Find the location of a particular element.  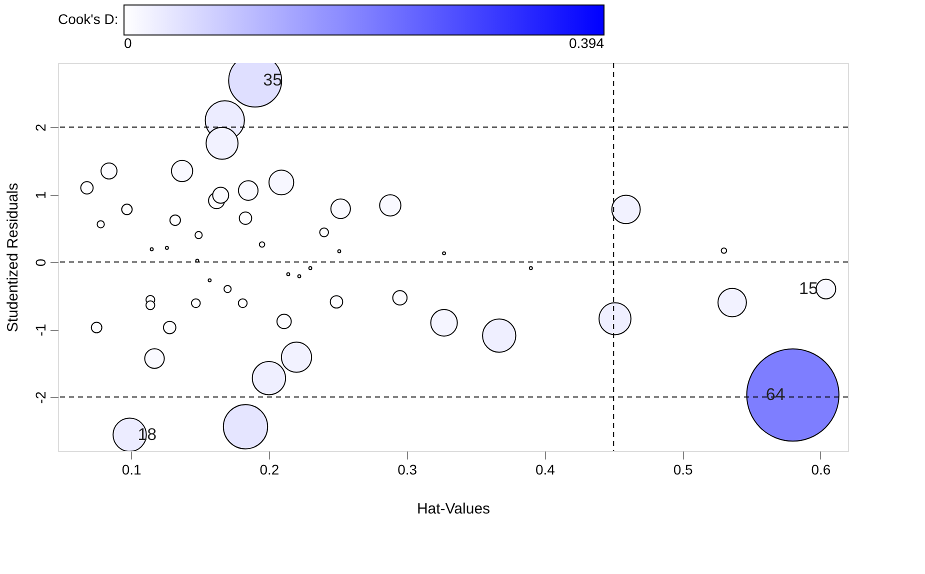

y-axis-title: Studentized Residuals is located at coordinates (13, 257).